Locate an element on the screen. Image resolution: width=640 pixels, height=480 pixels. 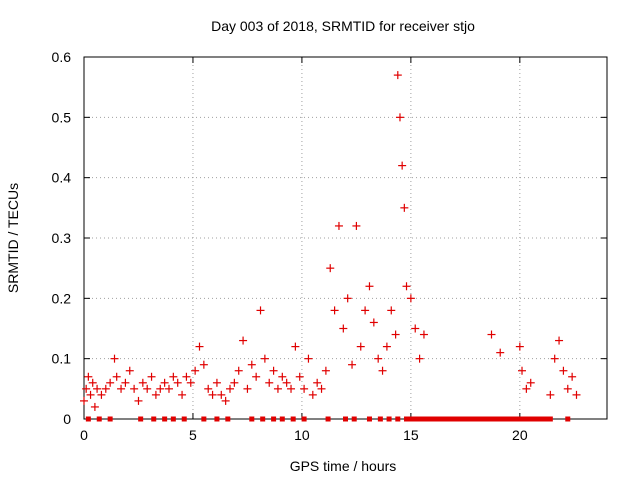
x-axis-label: GPS time / hours is located at coordinates (343, 466).